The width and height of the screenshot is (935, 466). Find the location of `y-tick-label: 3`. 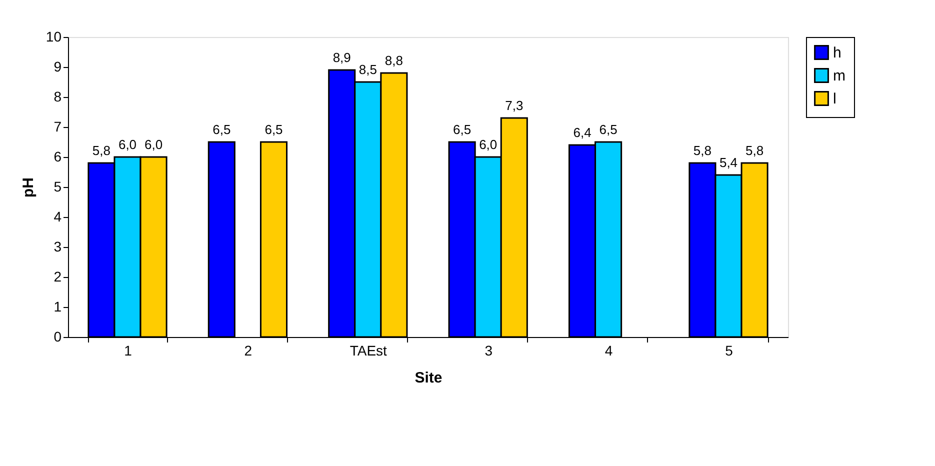

y-tick-label: 3 is located at coordinates (58, 246).